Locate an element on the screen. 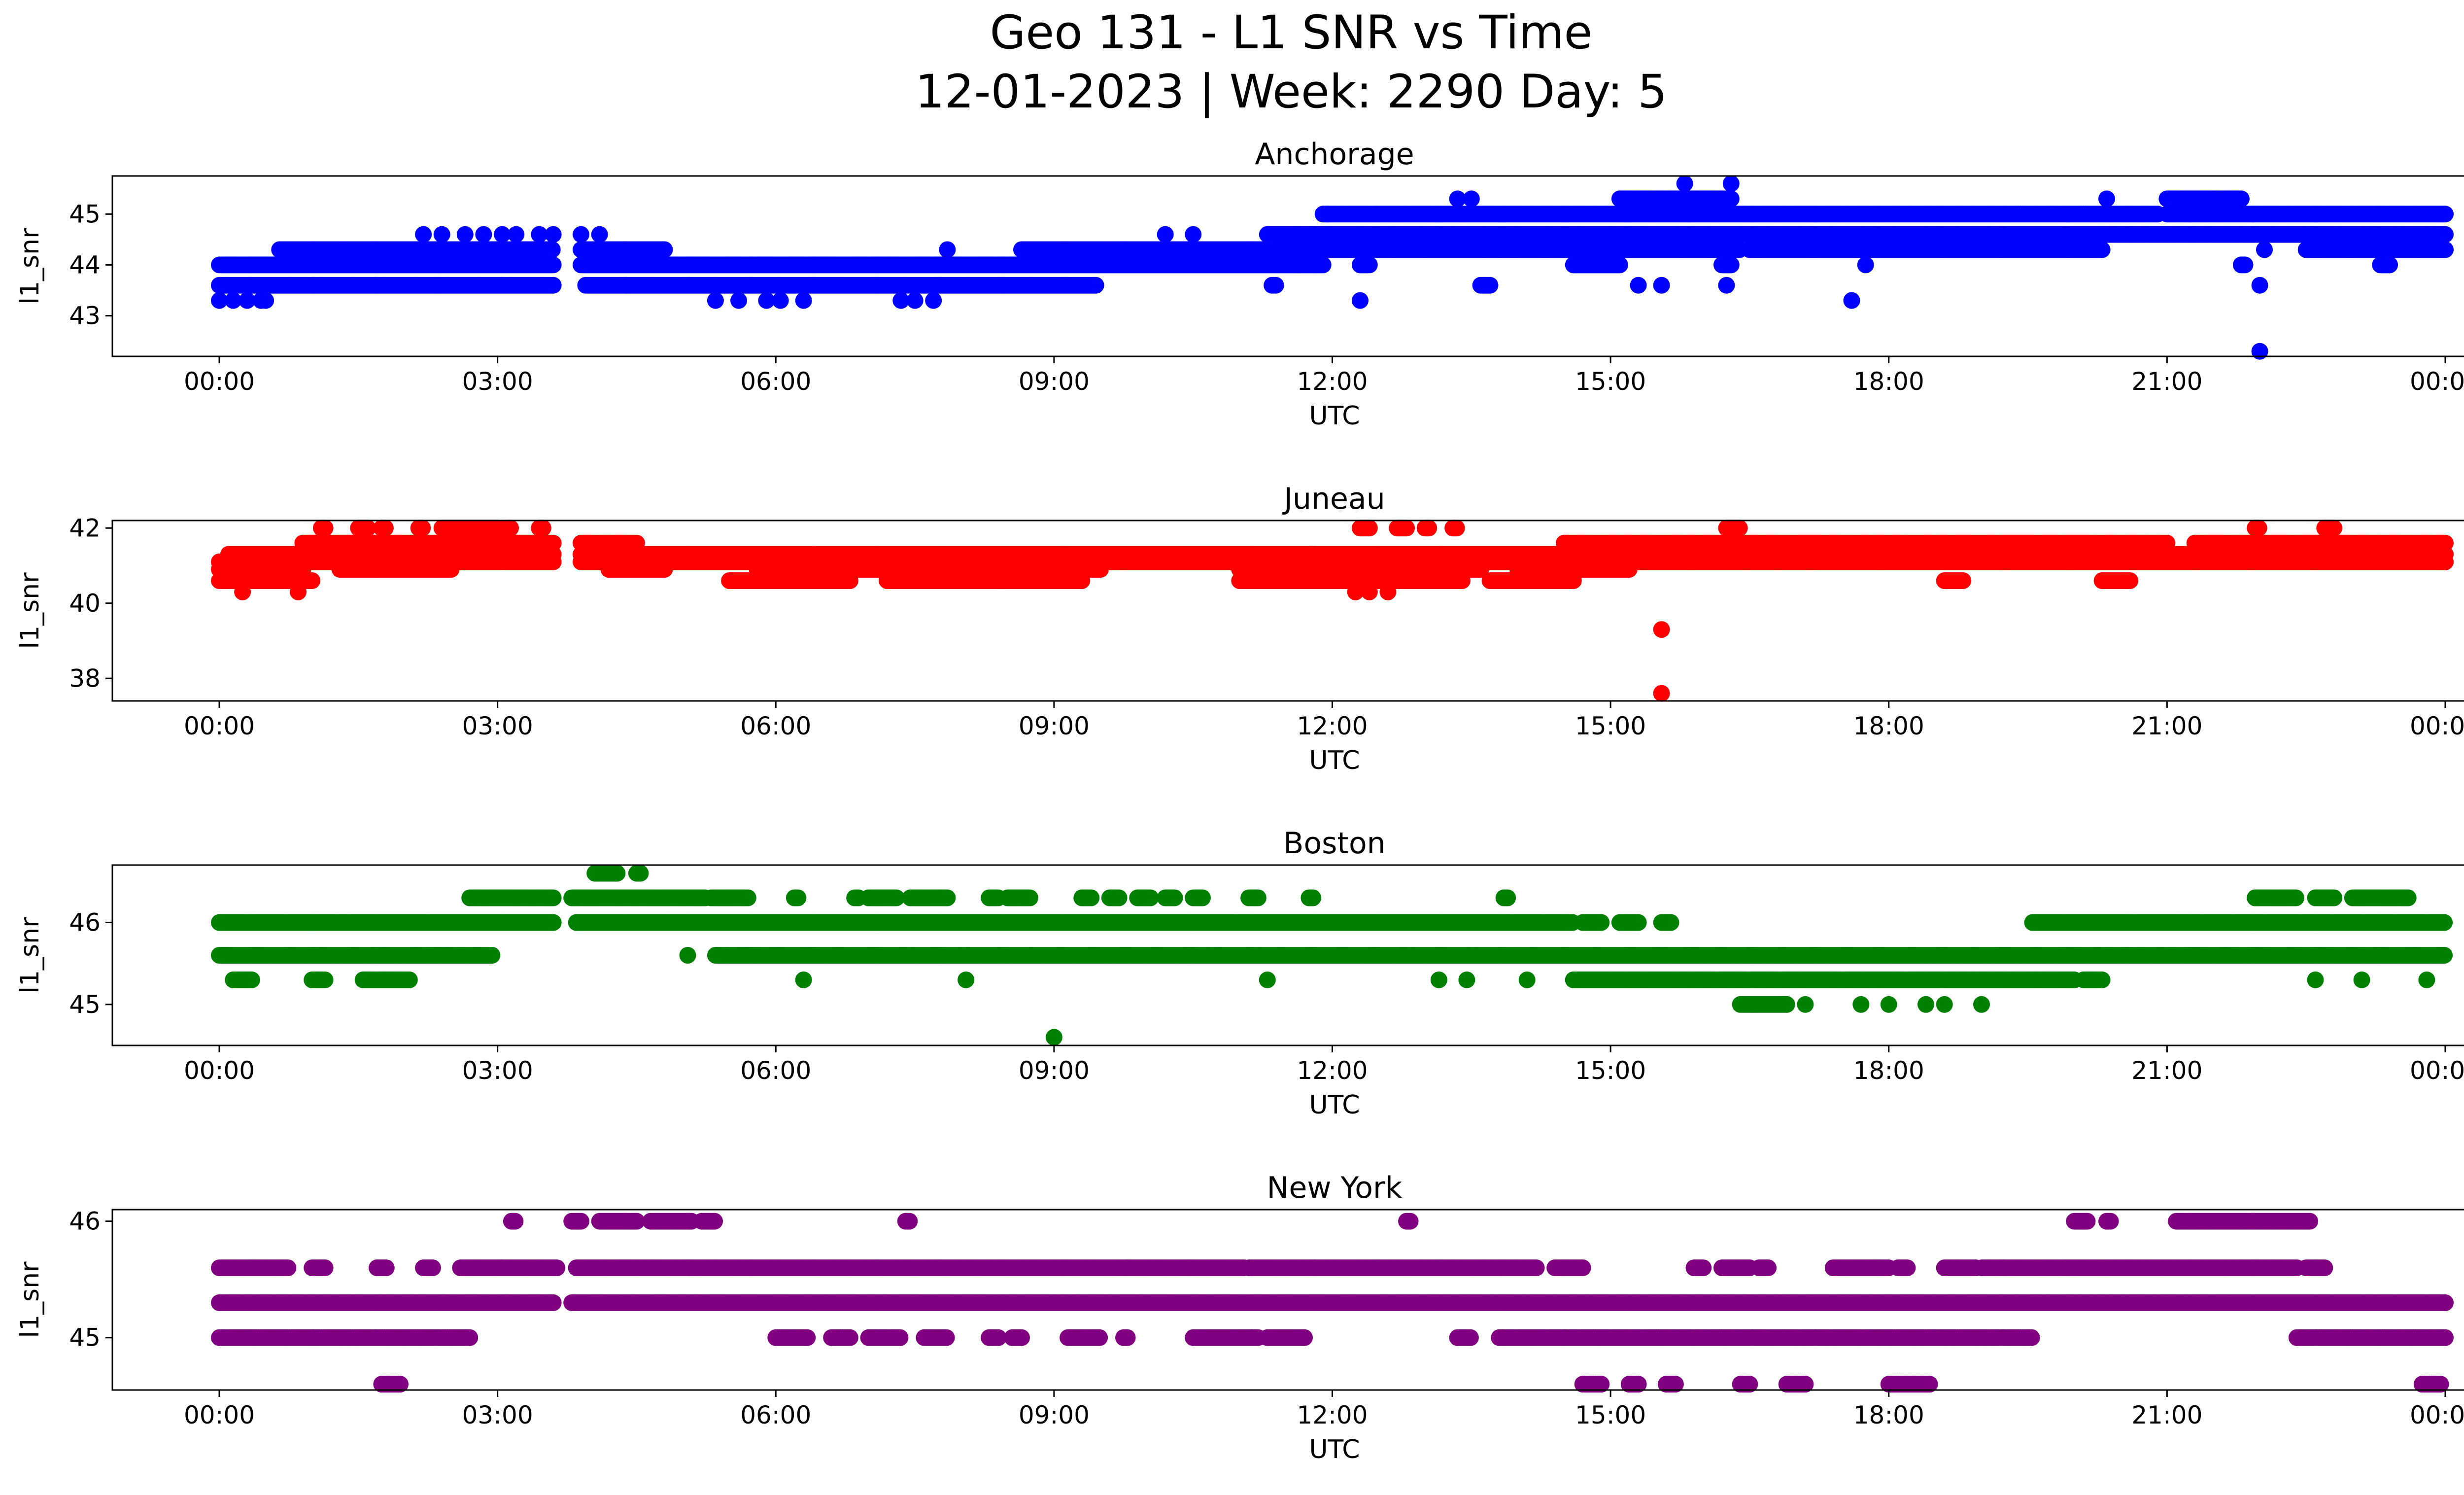 This screenshot has height=1495, width=2464. x-tick-label: 18:00 is located at coordinates (1888, 381).